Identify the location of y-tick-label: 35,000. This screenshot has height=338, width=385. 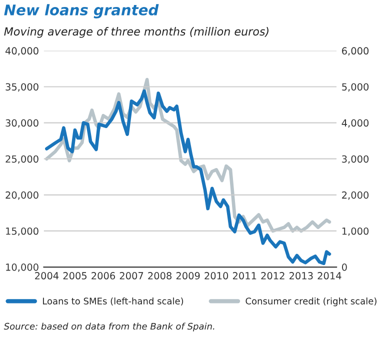
(22, 87).